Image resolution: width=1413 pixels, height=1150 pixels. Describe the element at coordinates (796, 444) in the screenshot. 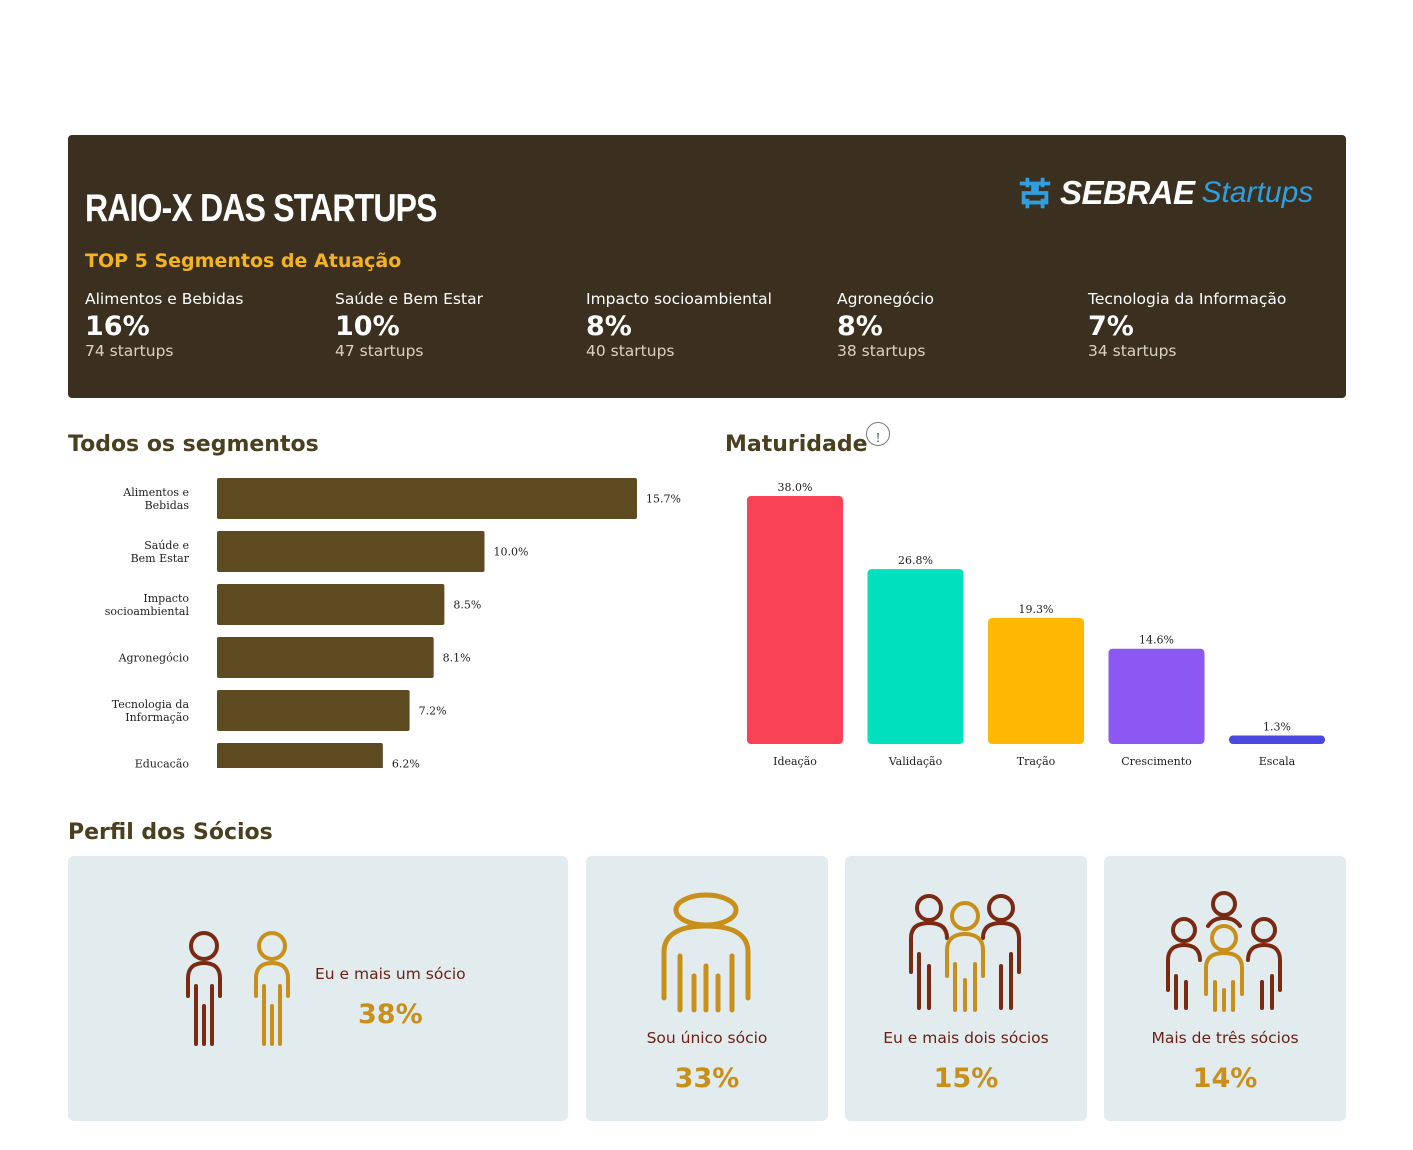

I see `maturity-title: Maturidade` at that location.